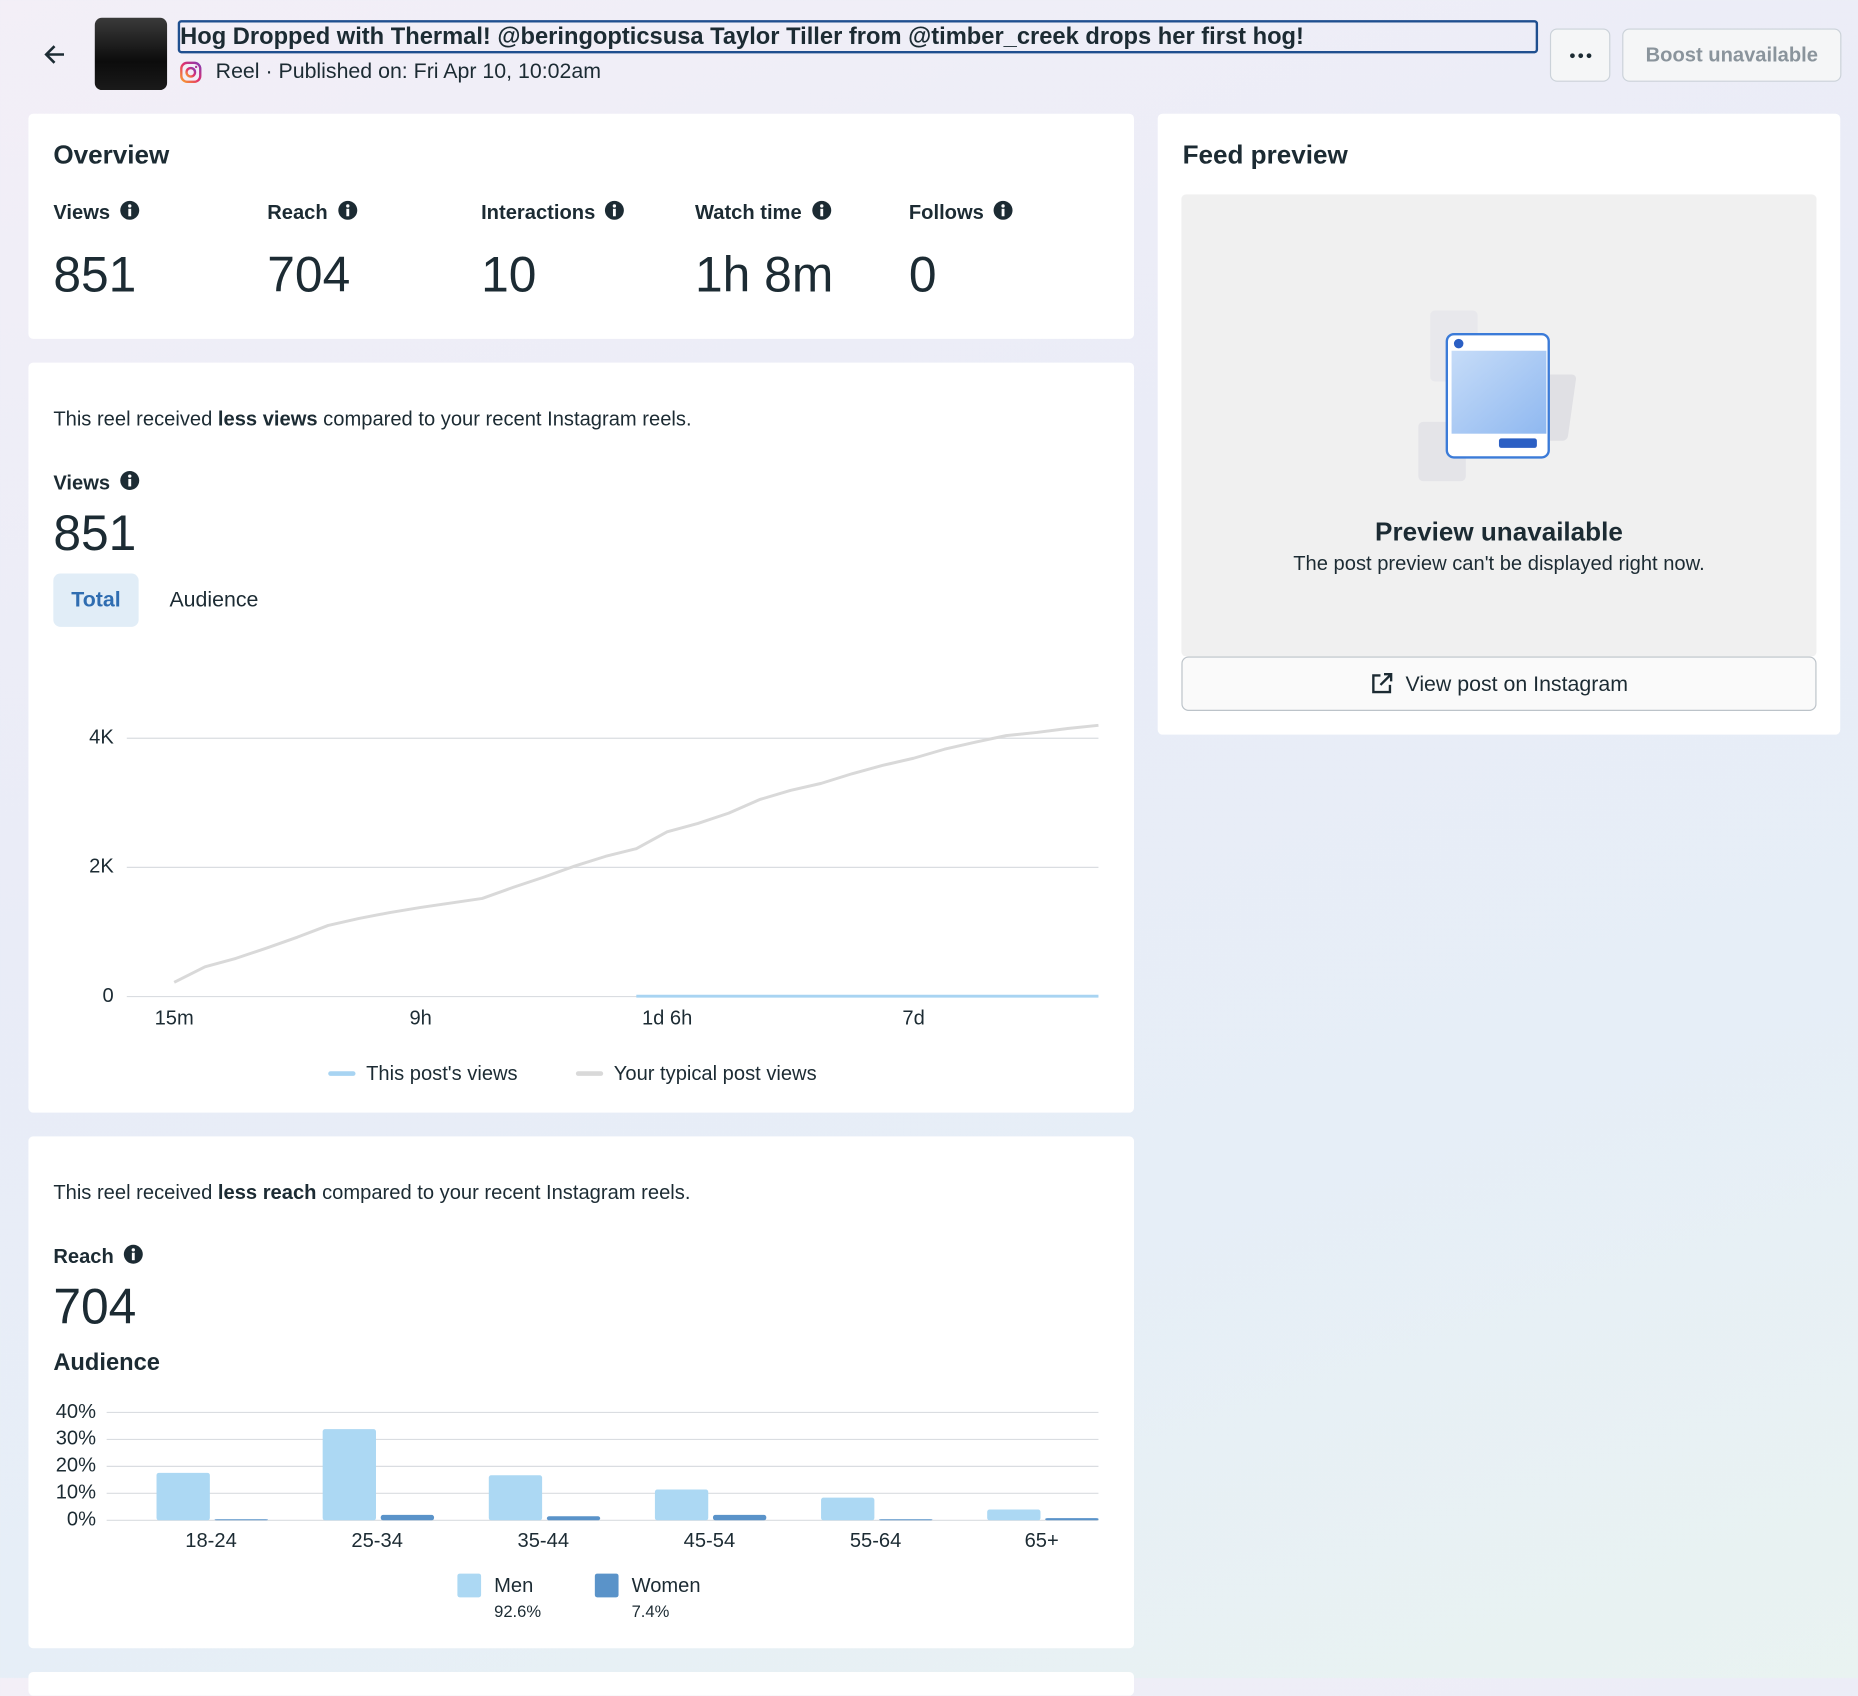 The height and width of the screenshot is (1696, 1858). What do you see at coordinates (107, 1362) in the screenshot?
I see `audience-title: Audience` at bounding box center [107, 1362].